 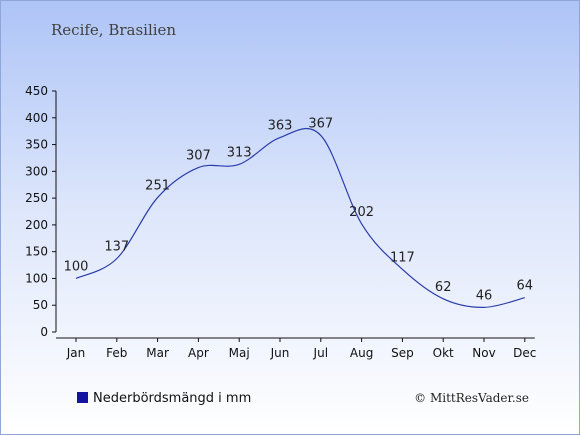 I want to click on y-tick-label: 450, so click(x=36, y=91).